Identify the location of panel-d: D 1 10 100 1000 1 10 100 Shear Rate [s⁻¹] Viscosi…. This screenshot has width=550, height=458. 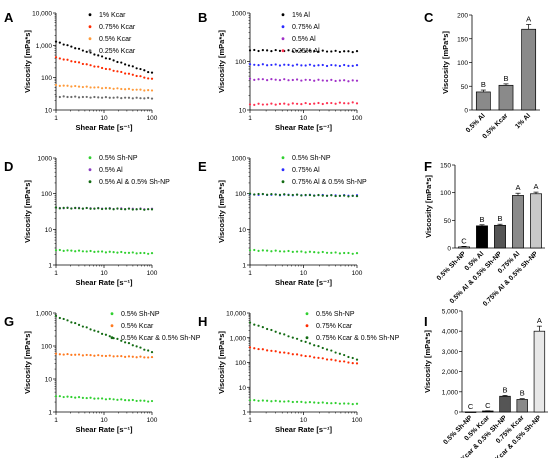
(87, 221).